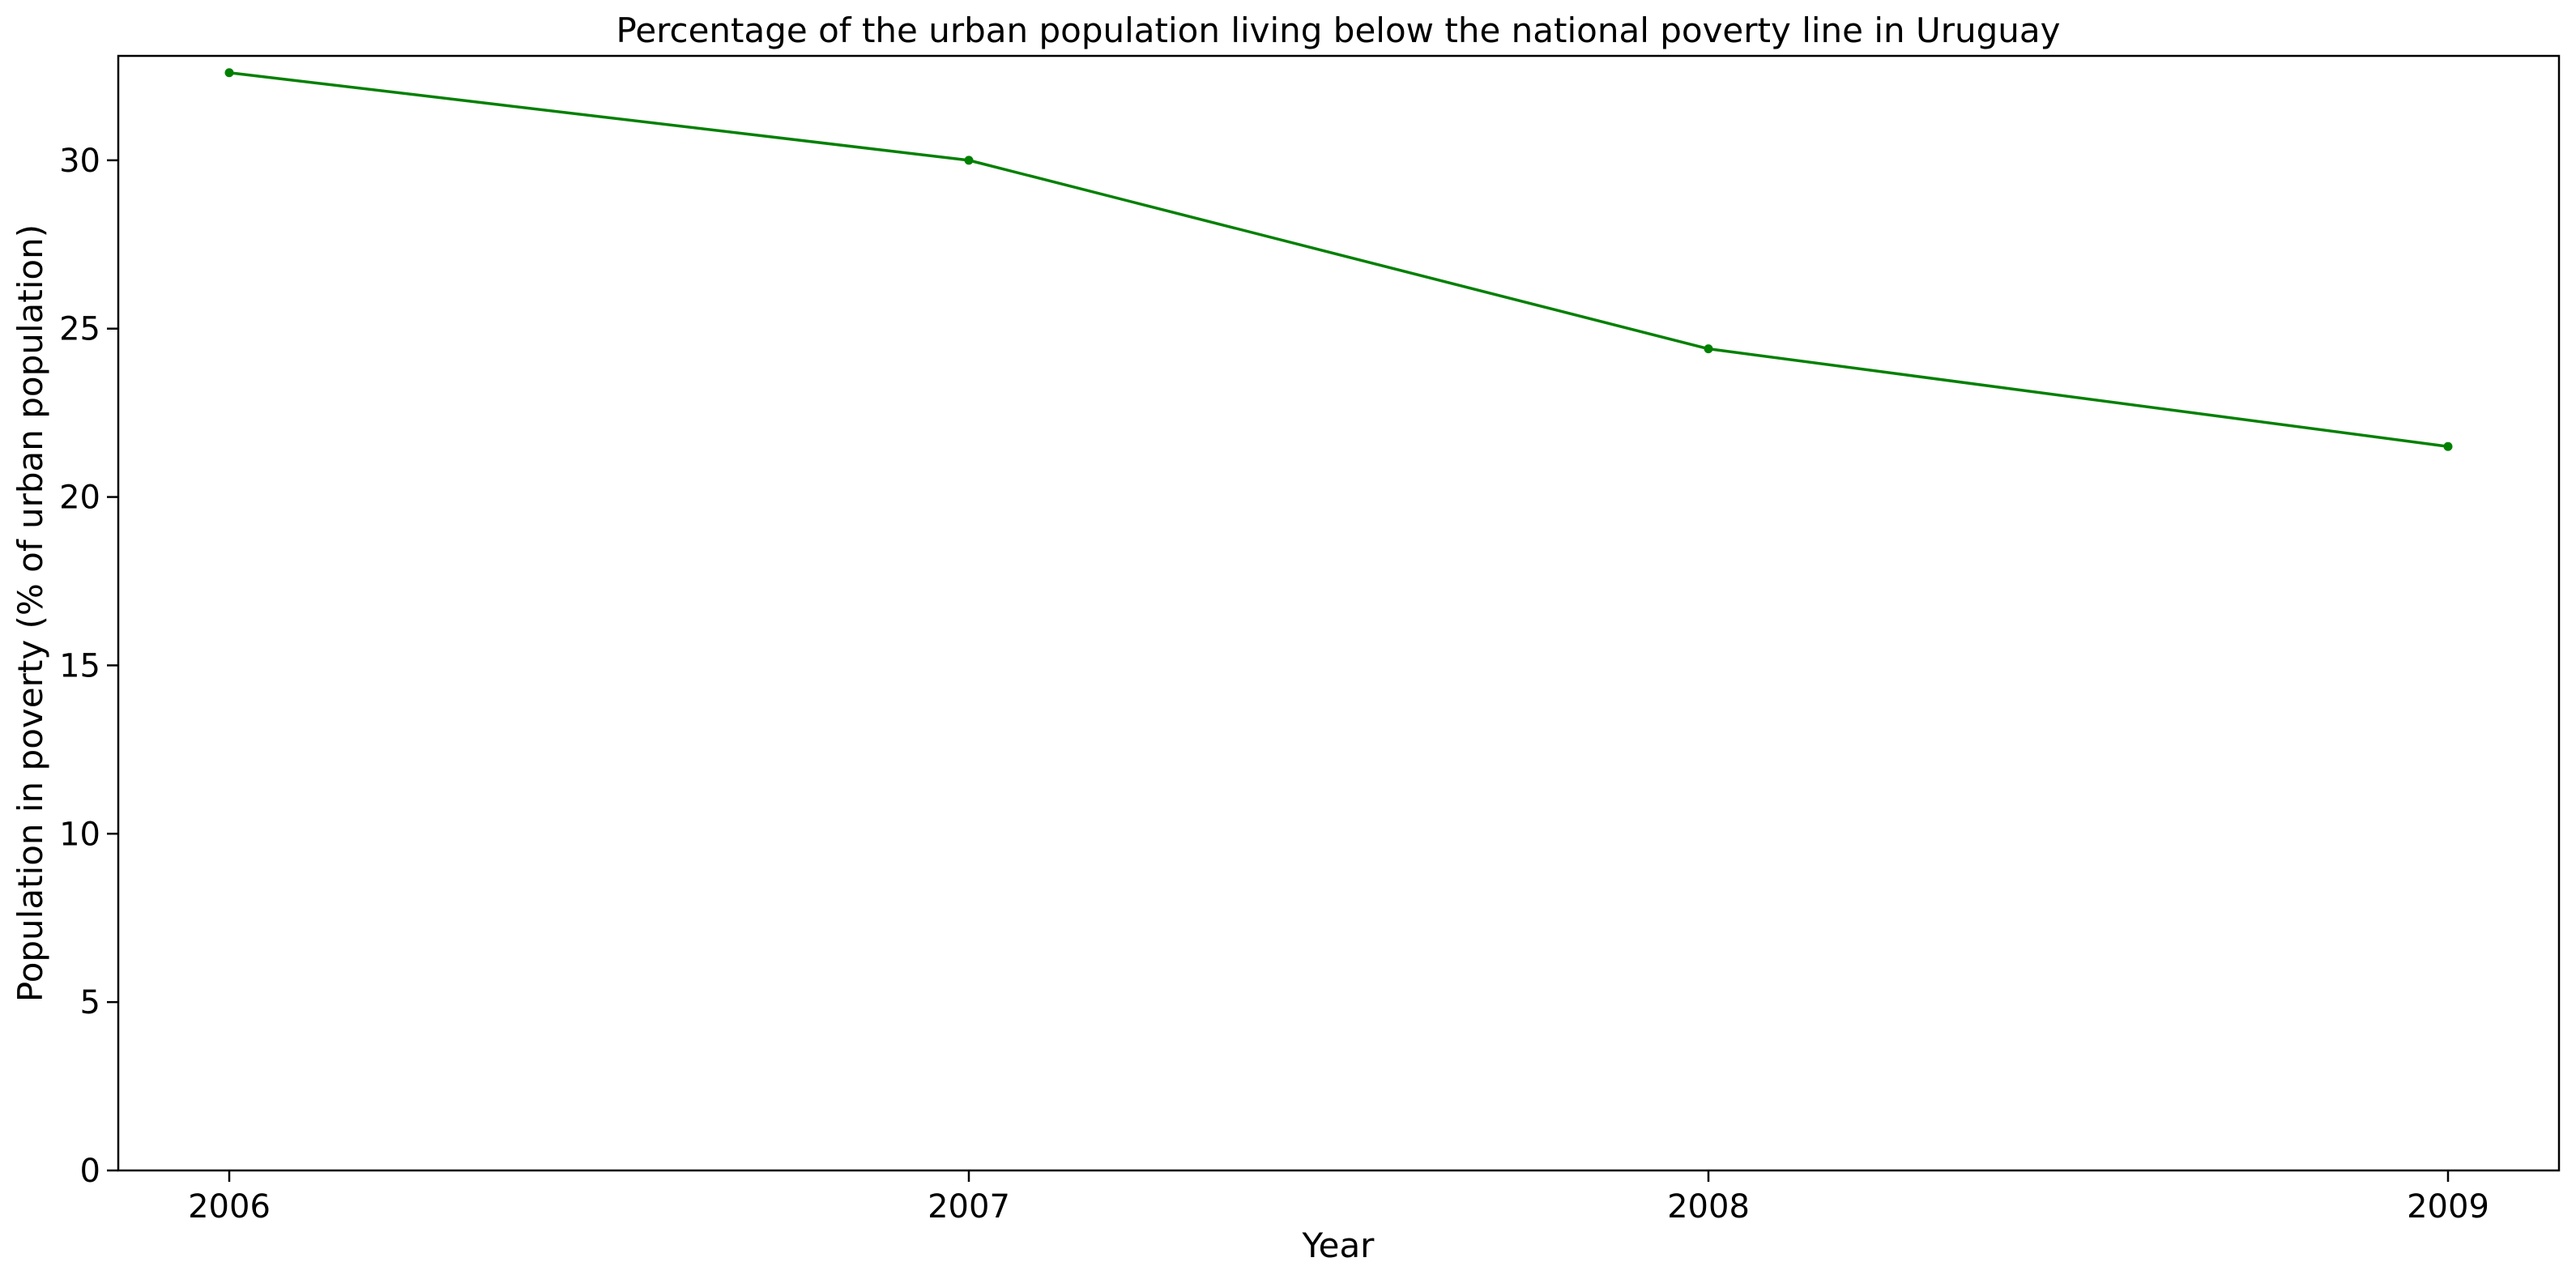  Describe the element at coordinates (79, 834) in the screenshot. I see `y-tick-label: 10` at that location.